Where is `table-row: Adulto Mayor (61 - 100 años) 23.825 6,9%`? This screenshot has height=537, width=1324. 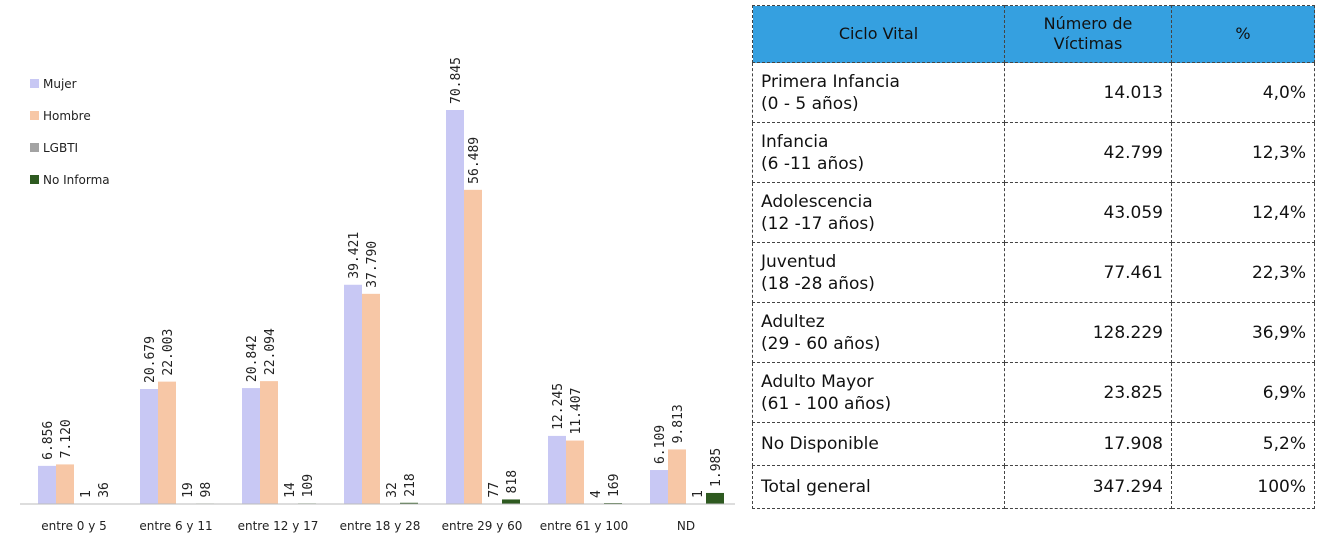 table-row: Adulto Mayor (61 - 100 años) 23.825 6,9% is located at coordinates (1033, 392).